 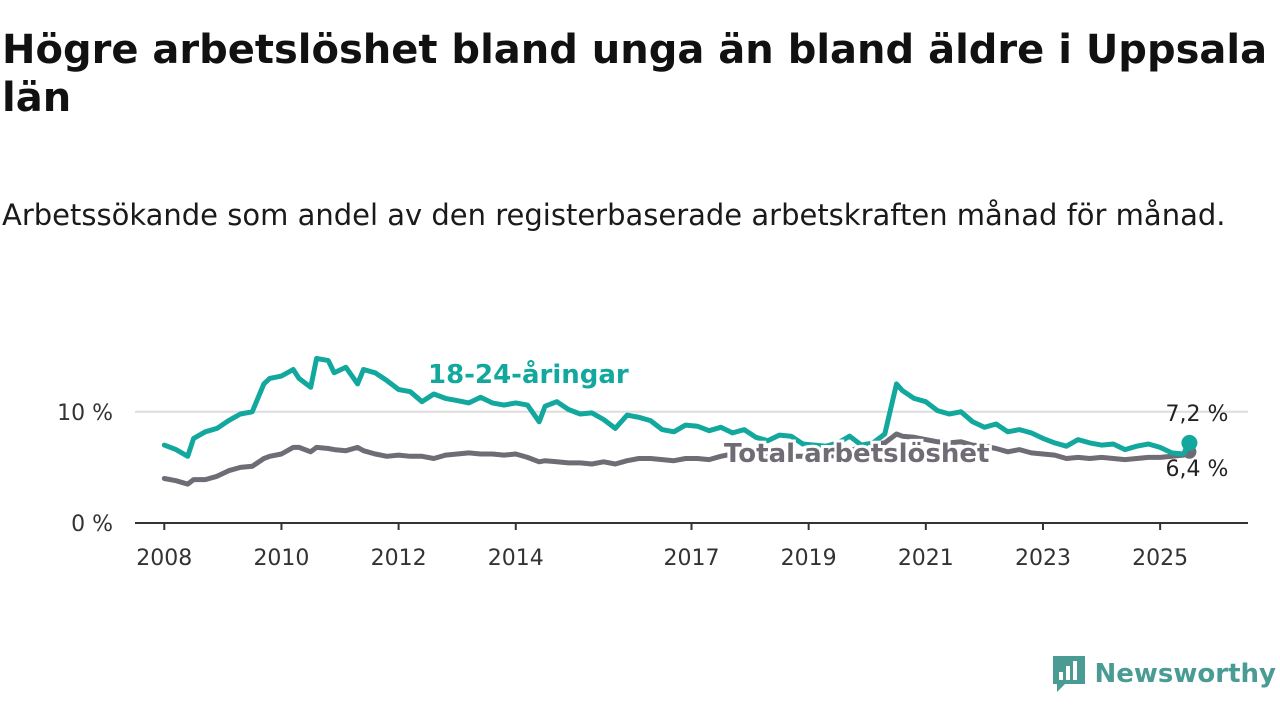 I want to click on x-tick-label-2008: 2008, so click(x=164, y=558).